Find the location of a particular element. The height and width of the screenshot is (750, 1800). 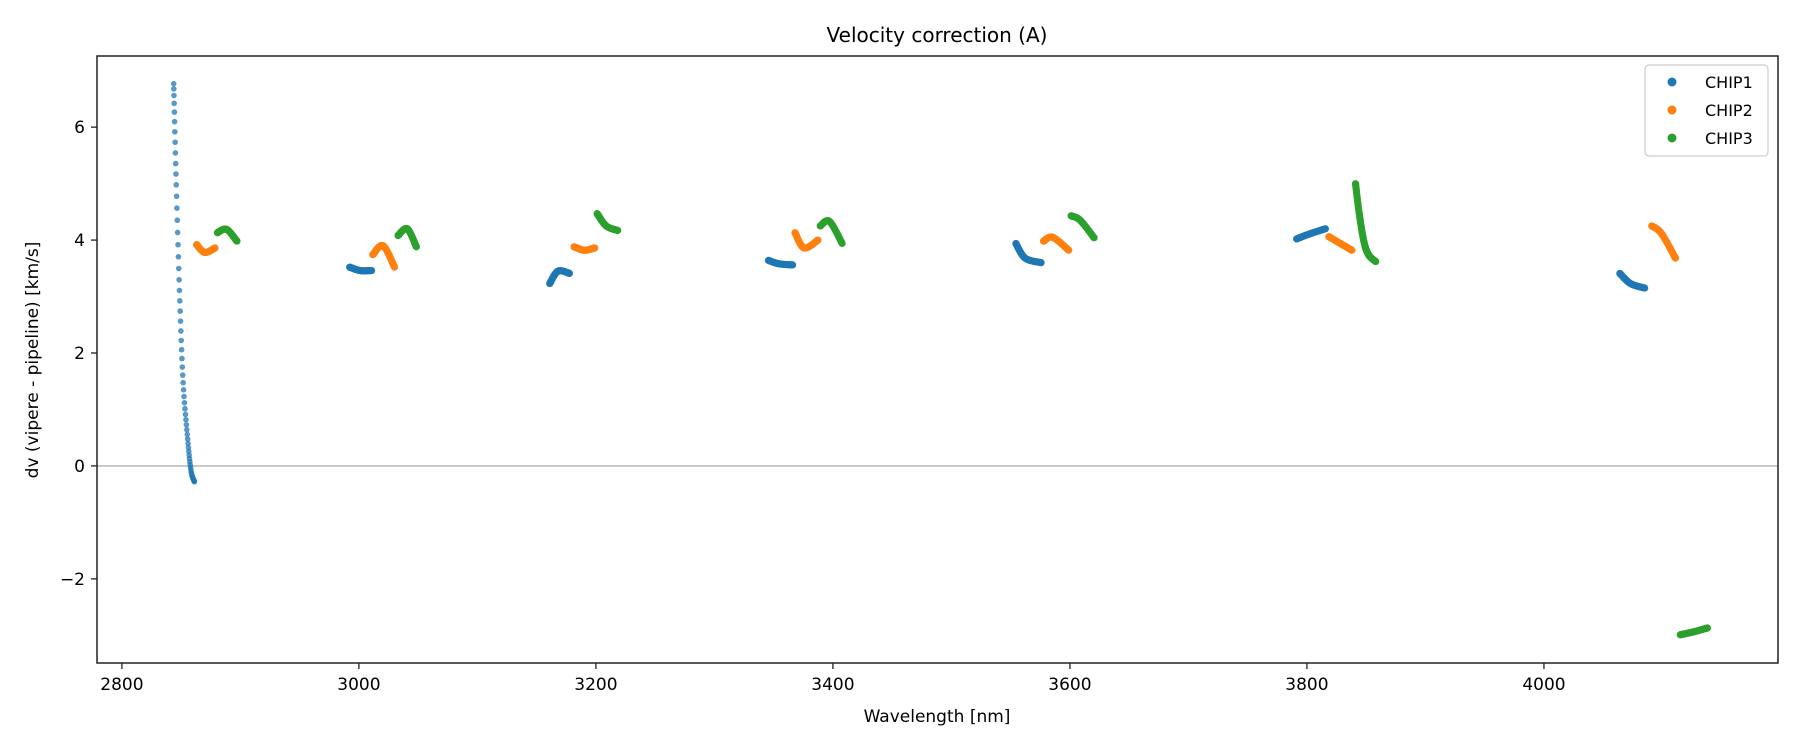

chart-title: Velocity correction (A) is located at coordinates (937, 35).